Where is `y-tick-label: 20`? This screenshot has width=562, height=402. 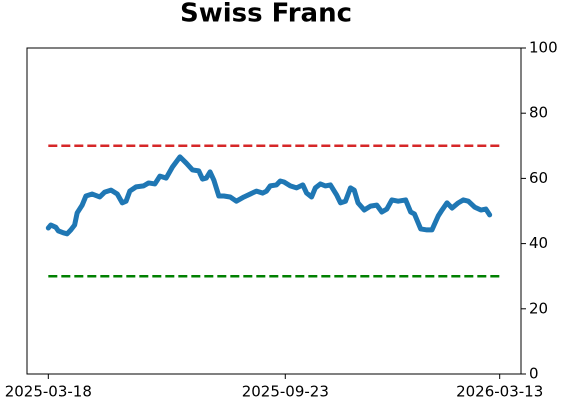 y-tick-label: 20 is located at coordinates (538, 308).